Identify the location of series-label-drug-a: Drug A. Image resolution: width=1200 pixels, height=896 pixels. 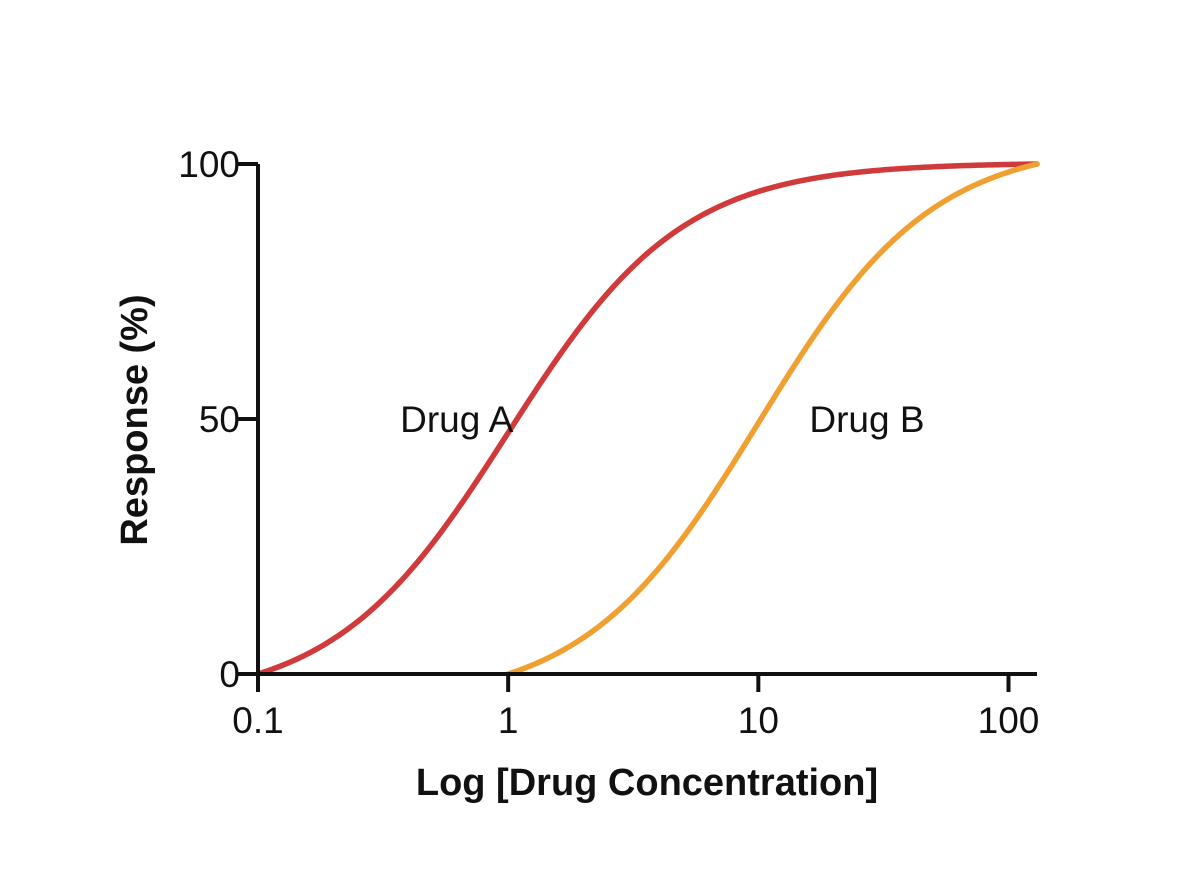
(456, 419).